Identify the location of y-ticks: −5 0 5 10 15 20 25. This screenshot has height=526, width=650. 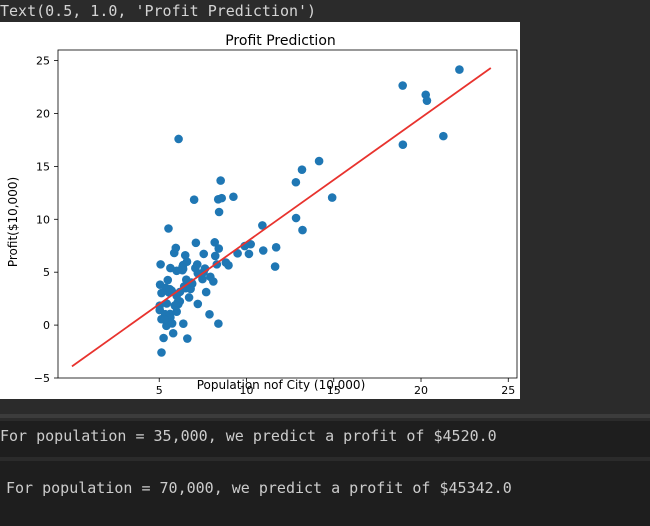
(46, 220).